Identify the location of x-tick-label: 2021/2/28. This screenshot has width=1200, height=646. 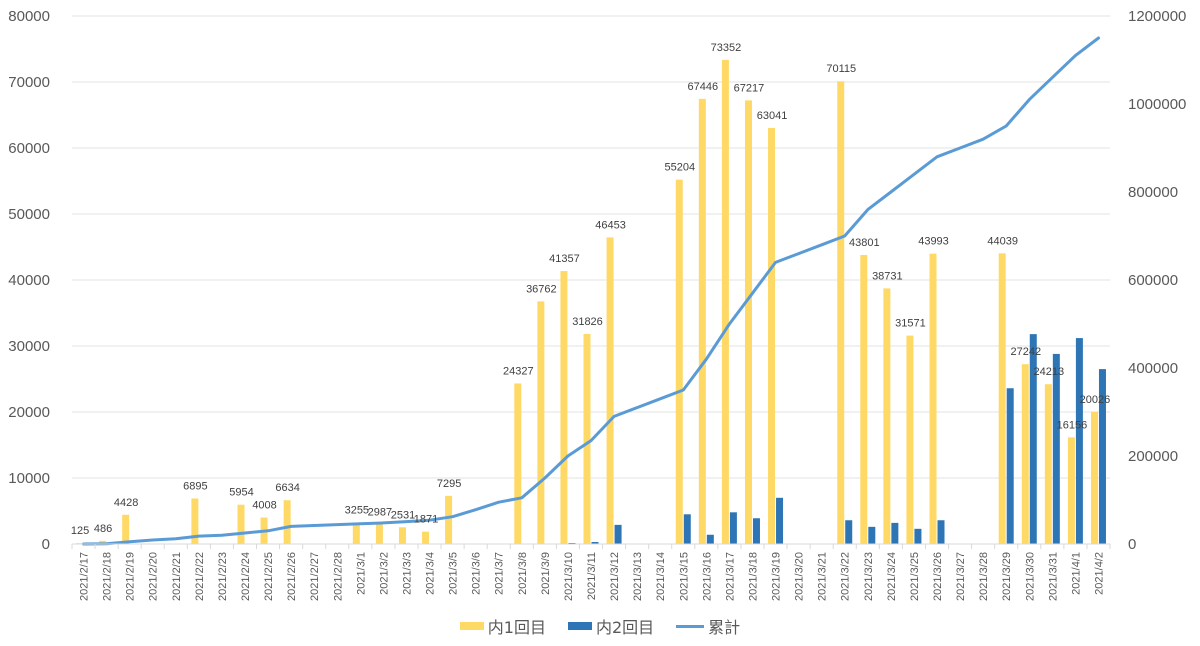
(338, 576).